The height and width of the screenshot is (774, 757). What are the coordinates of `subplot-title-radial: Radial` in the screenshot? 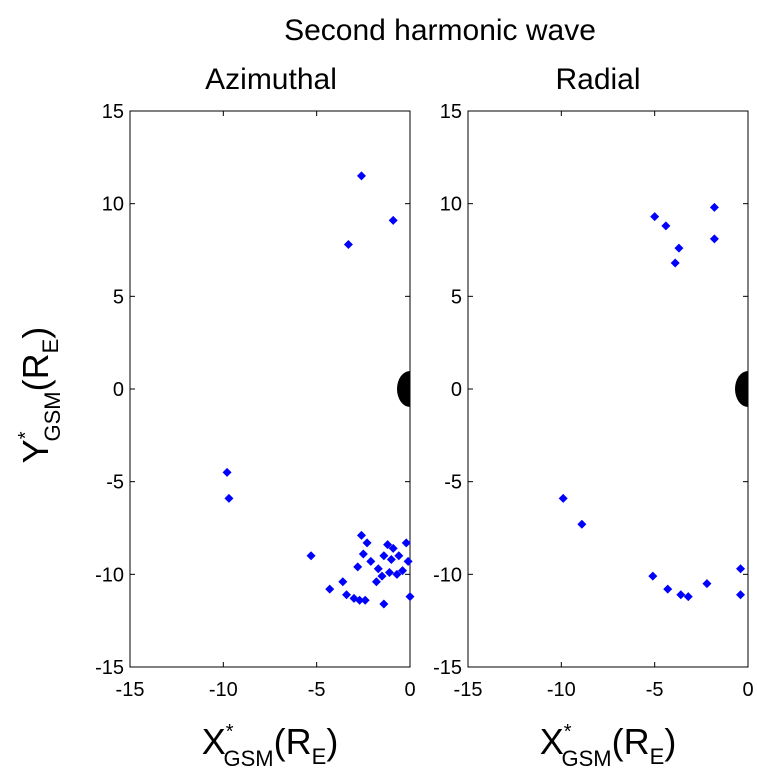 It's located at (597, 79).